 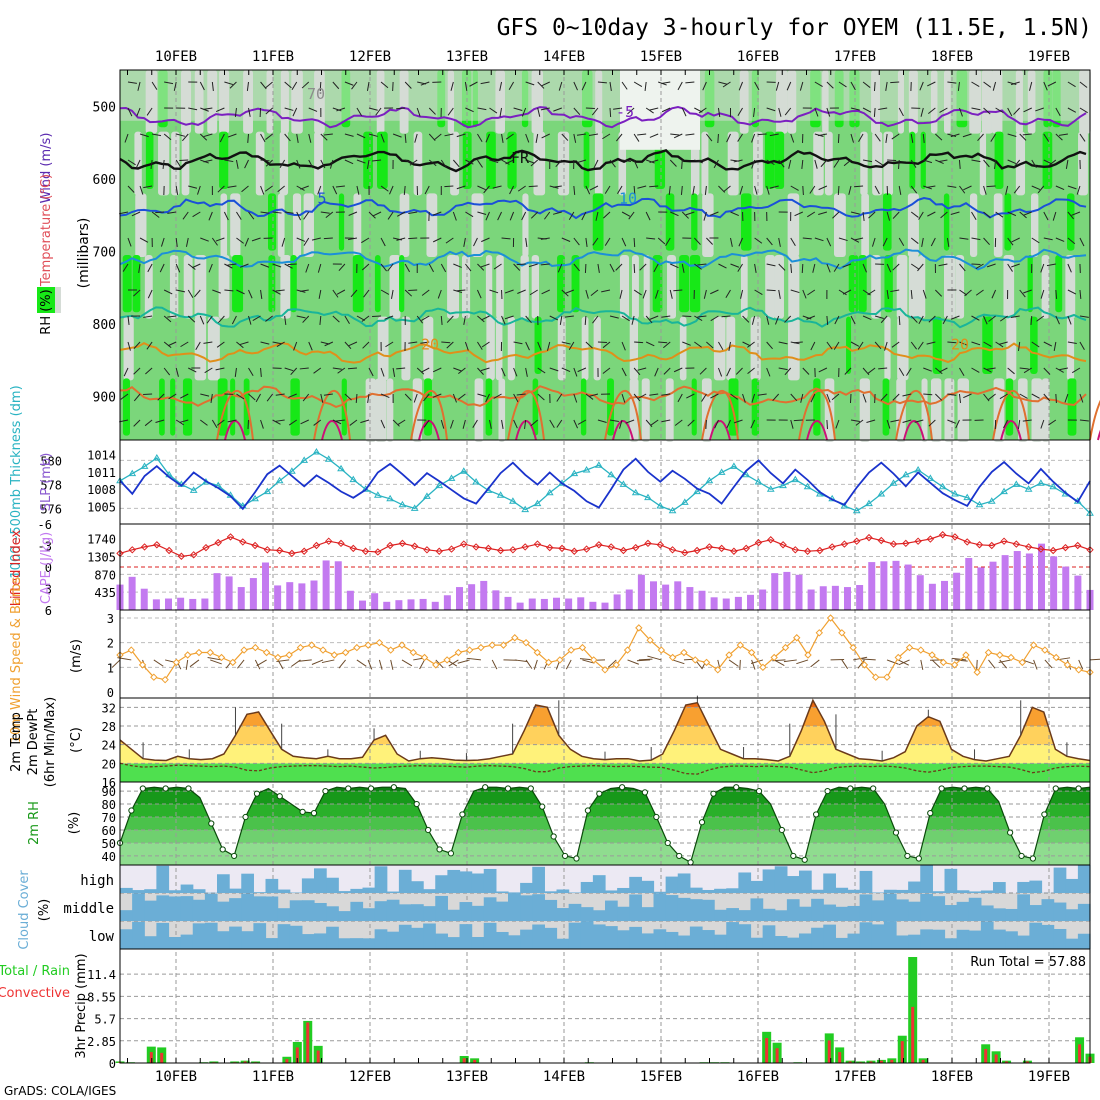 What do you see at coordinates (648, 543) in the screenshot?
I see `lifted-point` at bounding box center [648, 543].